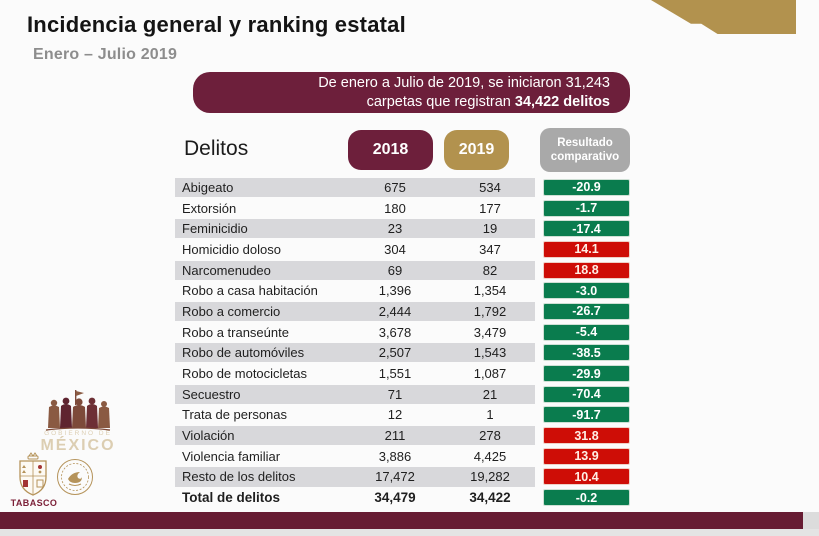 This screenshot has height=536, width=819. Describe the element at coordinates (395, 374) in the screenshot. I see `value-2018: 1,551` at that location.